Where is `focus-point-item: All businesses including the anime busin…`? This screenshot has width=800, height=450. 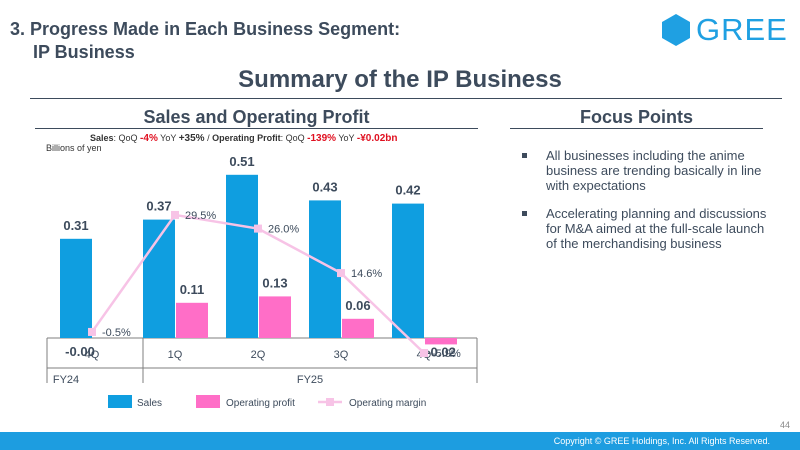
focus-point-item: All businesses including the anime busin… is located at coordinates (645, 170).